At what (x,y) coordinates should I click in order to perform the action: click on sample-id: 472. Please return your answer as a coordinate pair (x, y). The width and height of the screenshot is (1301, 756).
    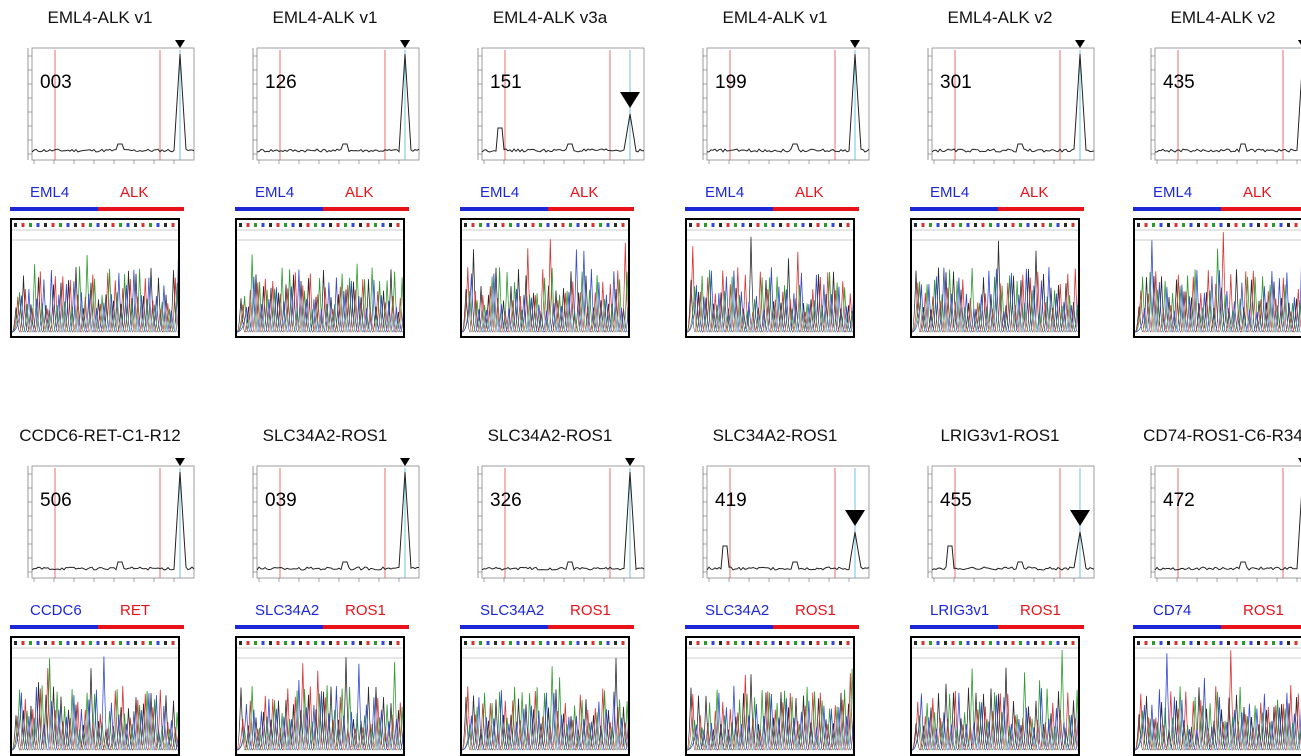
    Looking at the image, I should click on (1179, 500).